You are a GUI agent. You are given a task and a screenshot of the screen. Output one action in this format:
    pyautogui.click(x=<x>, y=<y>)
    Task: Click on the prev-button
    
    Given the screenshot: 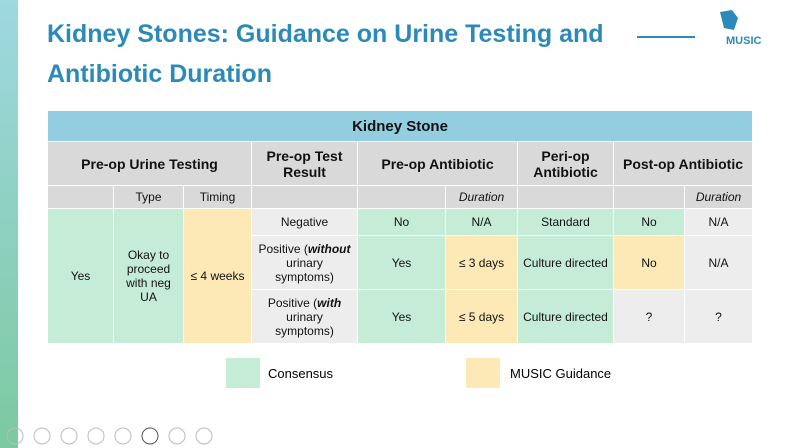 What is the action you would take?
    pyautogui.click(x=15, y=436)
    